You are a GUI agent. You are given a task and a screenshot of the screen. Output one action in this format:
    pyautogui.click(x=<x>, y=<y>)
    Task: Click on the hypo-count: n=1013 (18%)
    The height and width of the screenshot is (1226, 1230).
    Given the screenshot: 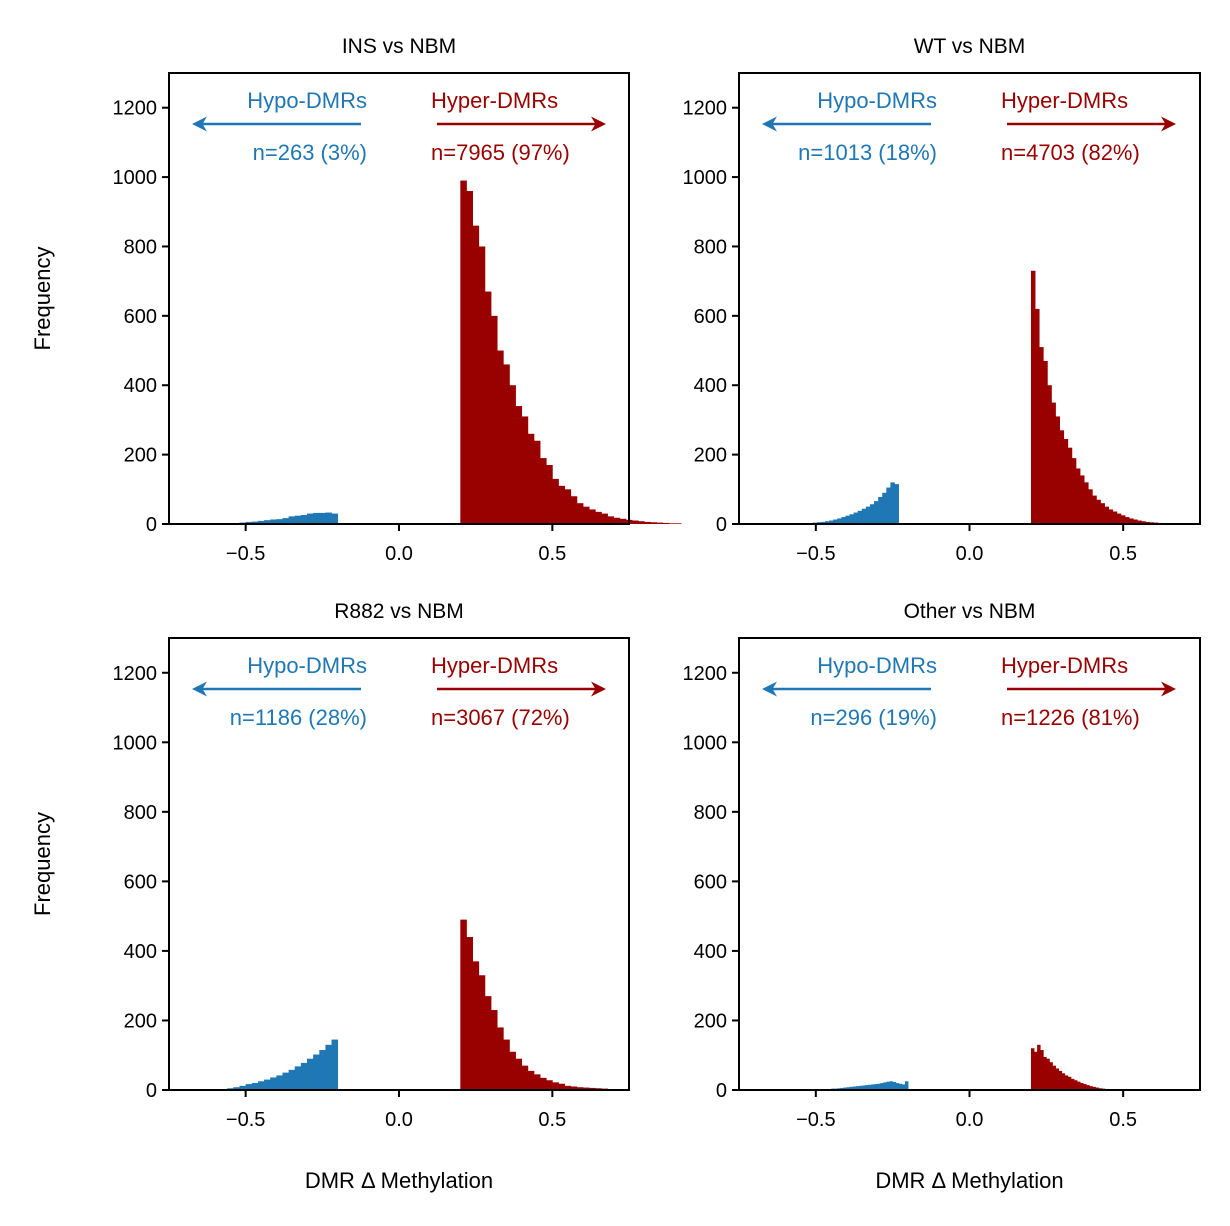 What is the action you would take?
    pyautogui.click(x=867, y=152)
    